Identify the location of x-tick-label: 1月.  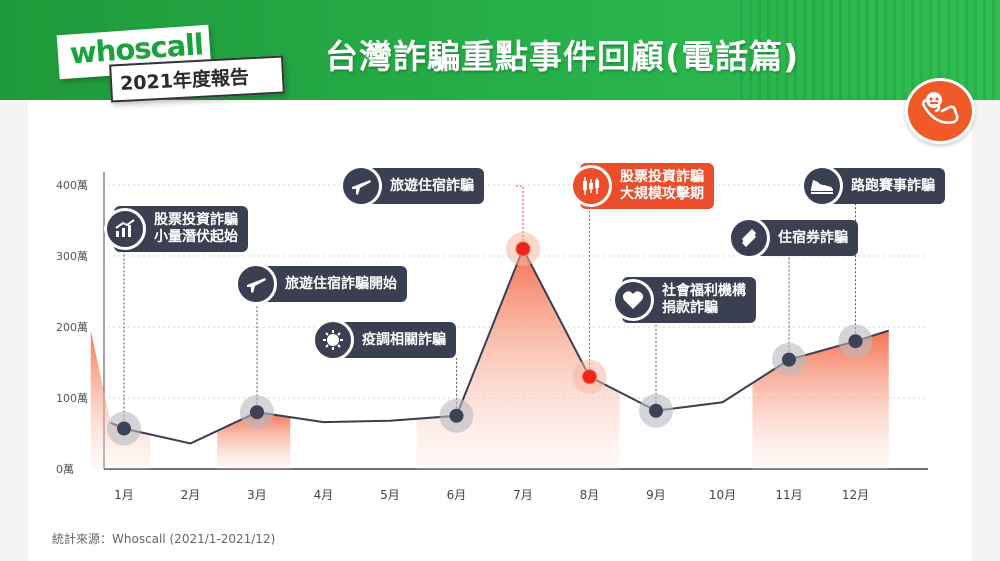
(124, 495).